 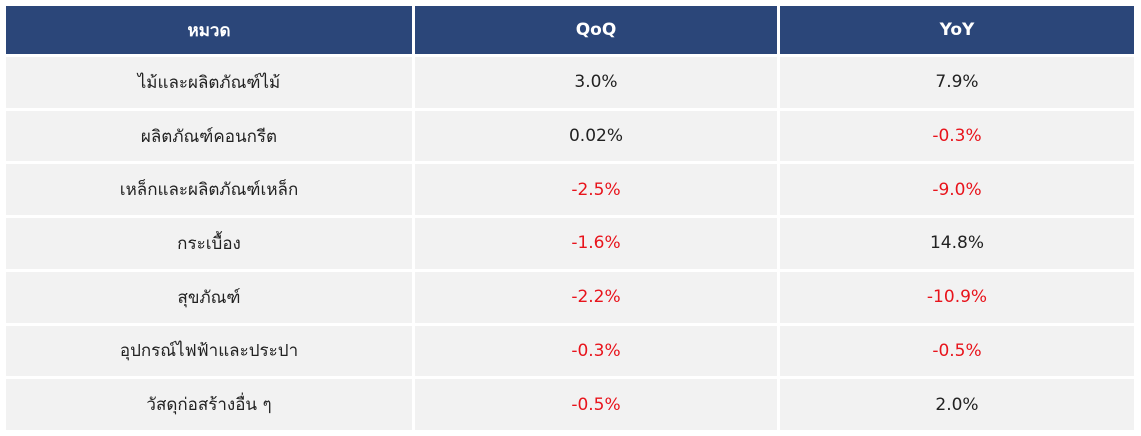 I want to click on yoy-cell: -0.3%, so click(x=957, y=136).